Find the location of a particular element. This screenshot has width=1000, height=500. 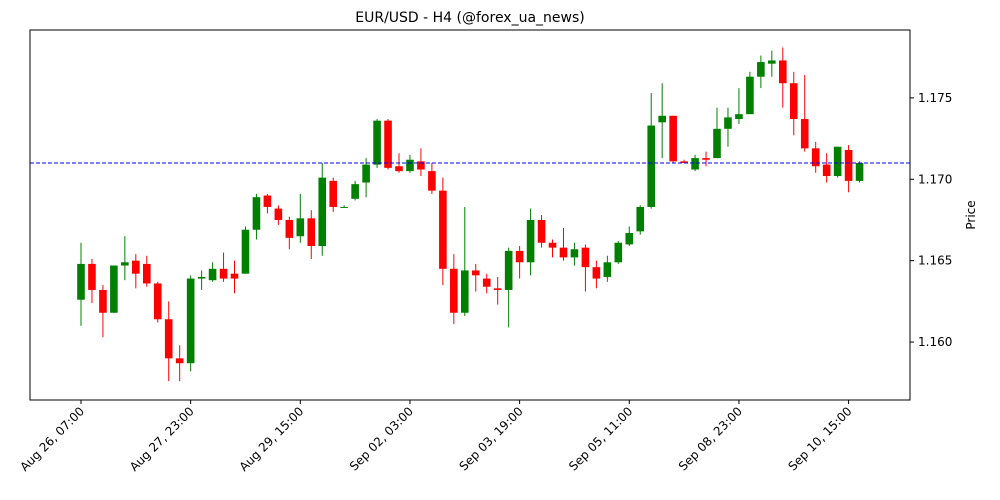

y-axis-label: Price is located at coordinates (971, 214).